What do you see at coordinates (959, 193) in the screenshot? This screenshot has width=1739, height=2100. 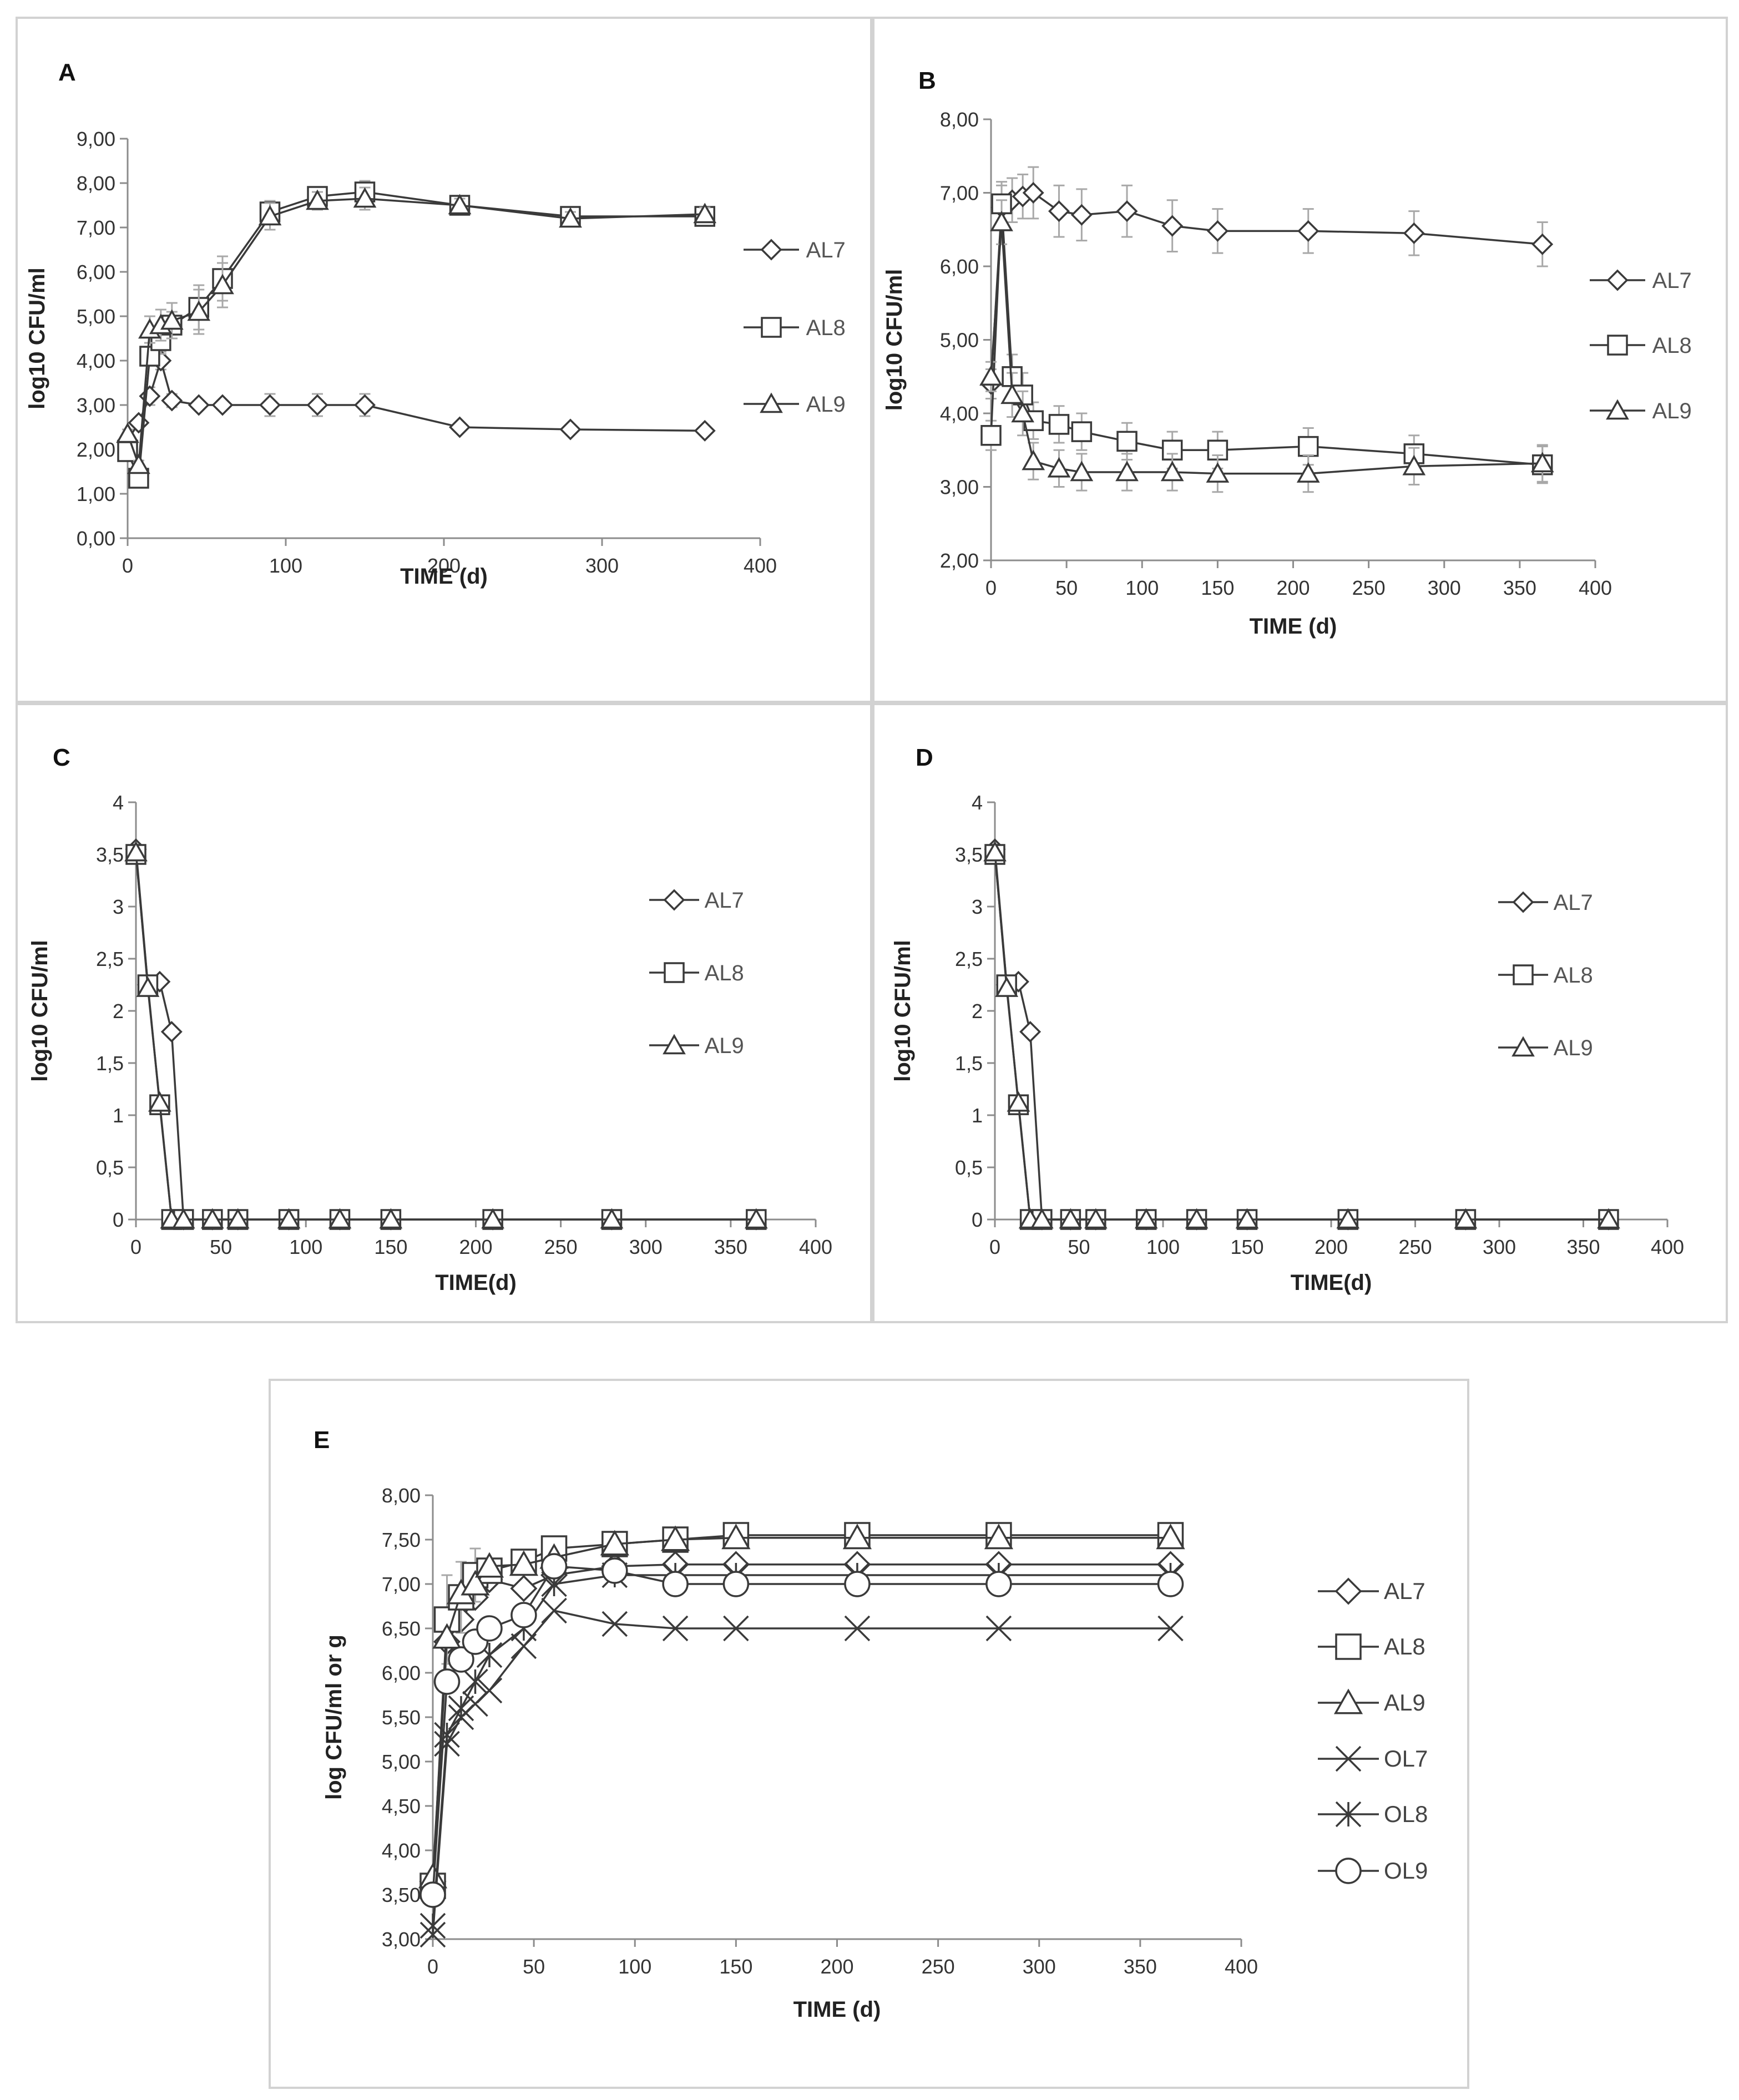 I see `y-tick-label: 7,00` at bounding box center [959, 193].